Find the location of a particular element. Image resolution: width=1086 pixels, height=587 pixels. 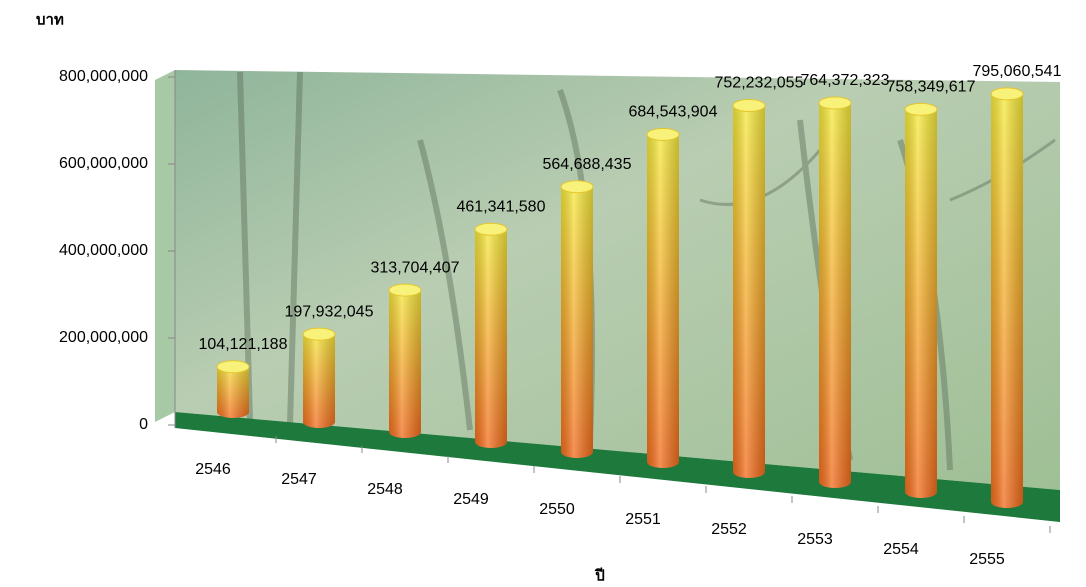

x-tick-label: 2548 is located at coordinates (385, 489).